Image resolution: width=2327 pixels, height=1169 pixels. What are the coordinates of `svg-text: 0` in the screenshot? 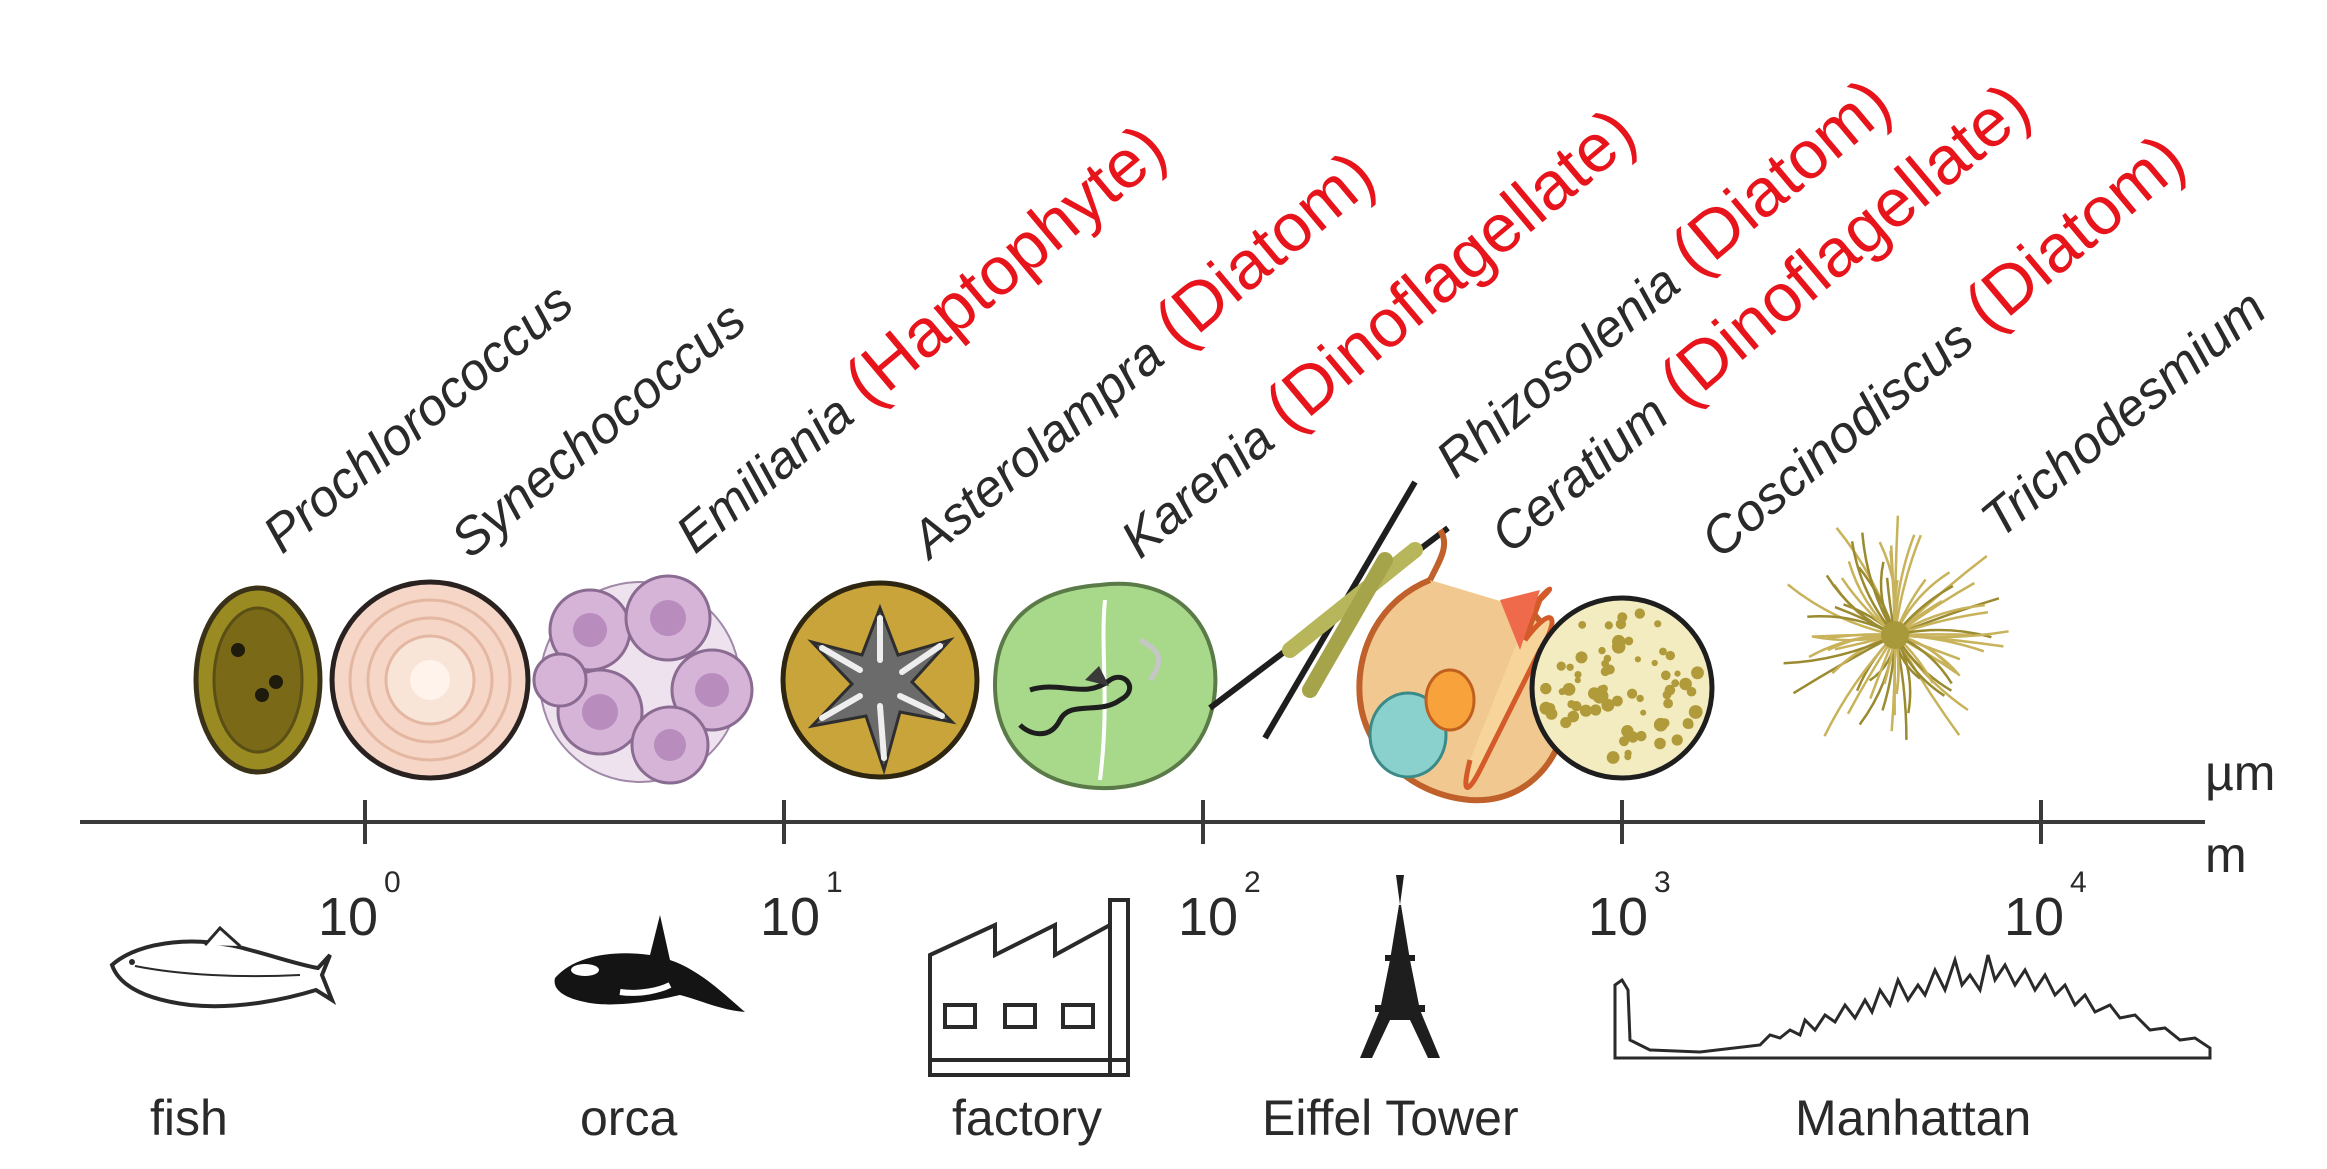 It's located at (392, 882).